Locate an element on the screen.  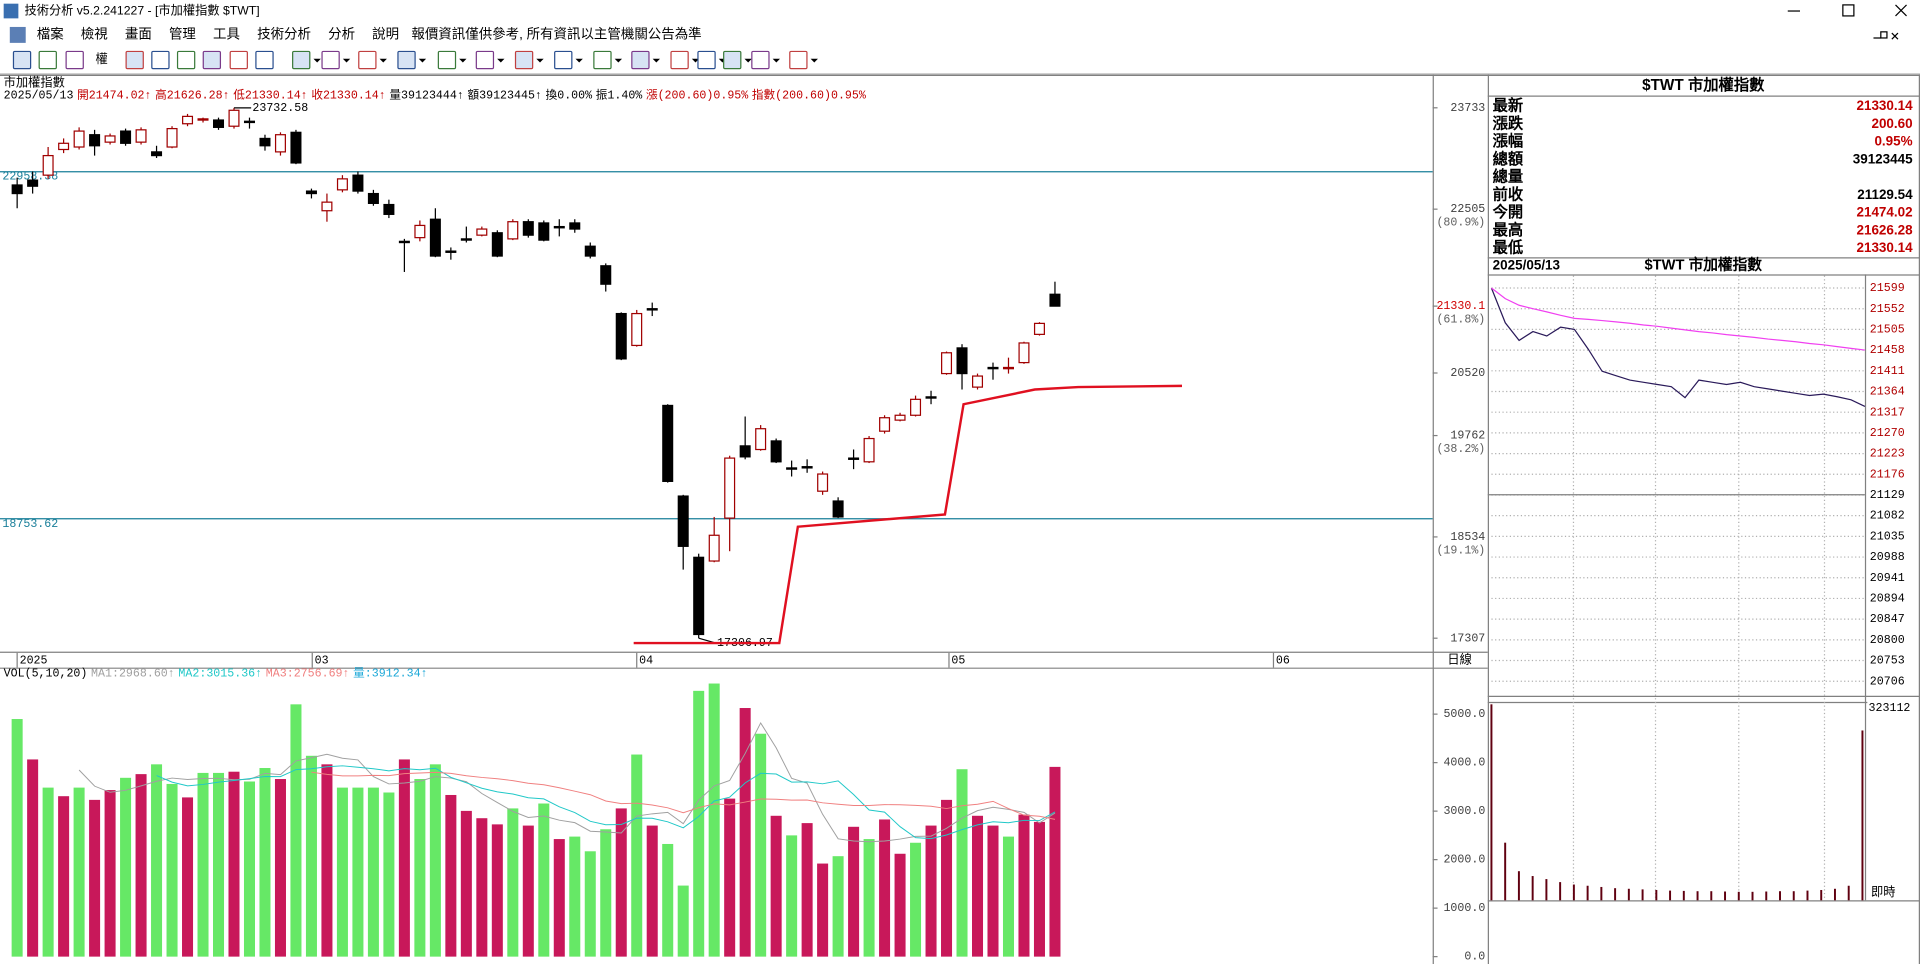
menu-item: 分析 is located at coordinates (341, 33).